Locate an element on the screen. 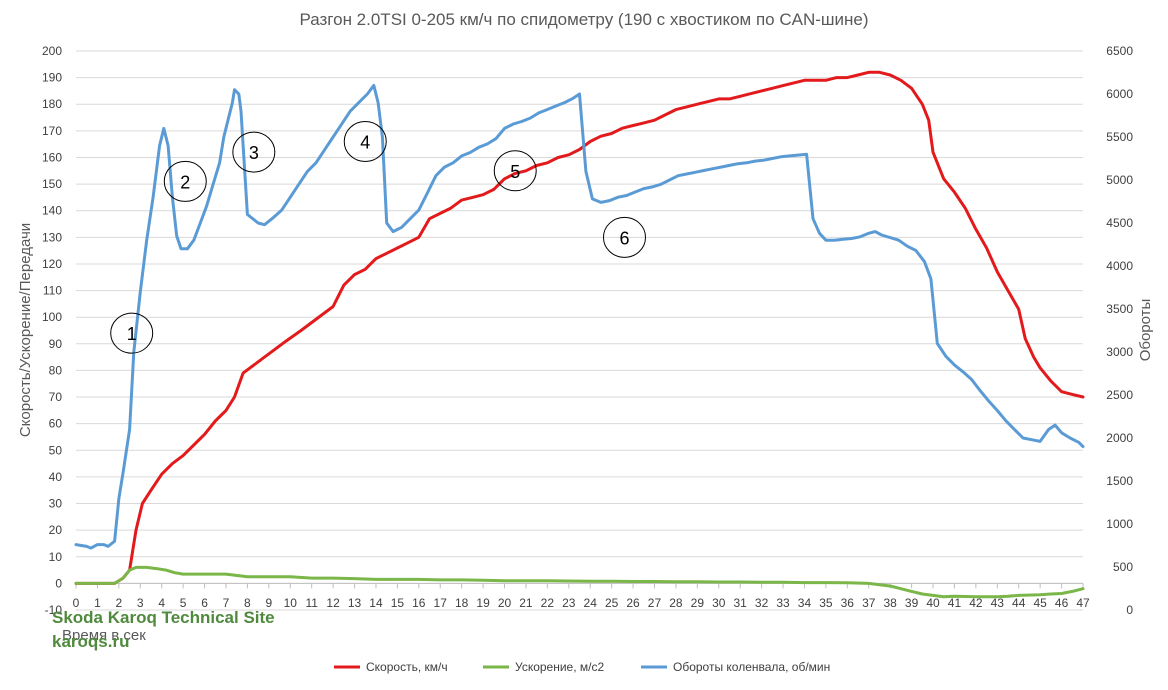  y-tick-left: 80 is located at coordinates (56, 370).